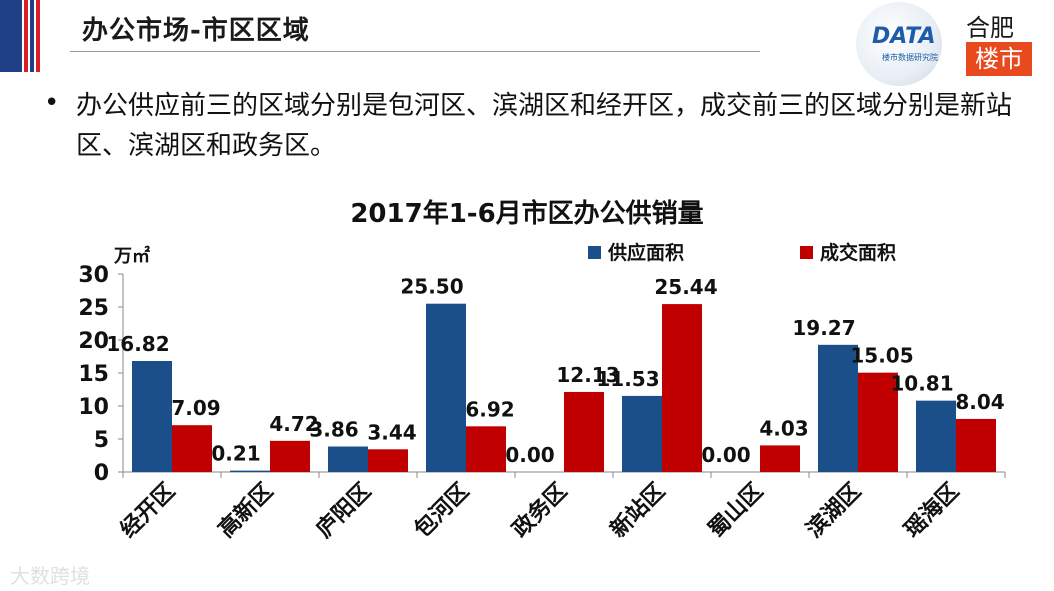 This screenshot has width=1054, height=591. Describe the element at coordinates (50, 576) in the screenshot. I see `watermark: 大数跨境` at that location.